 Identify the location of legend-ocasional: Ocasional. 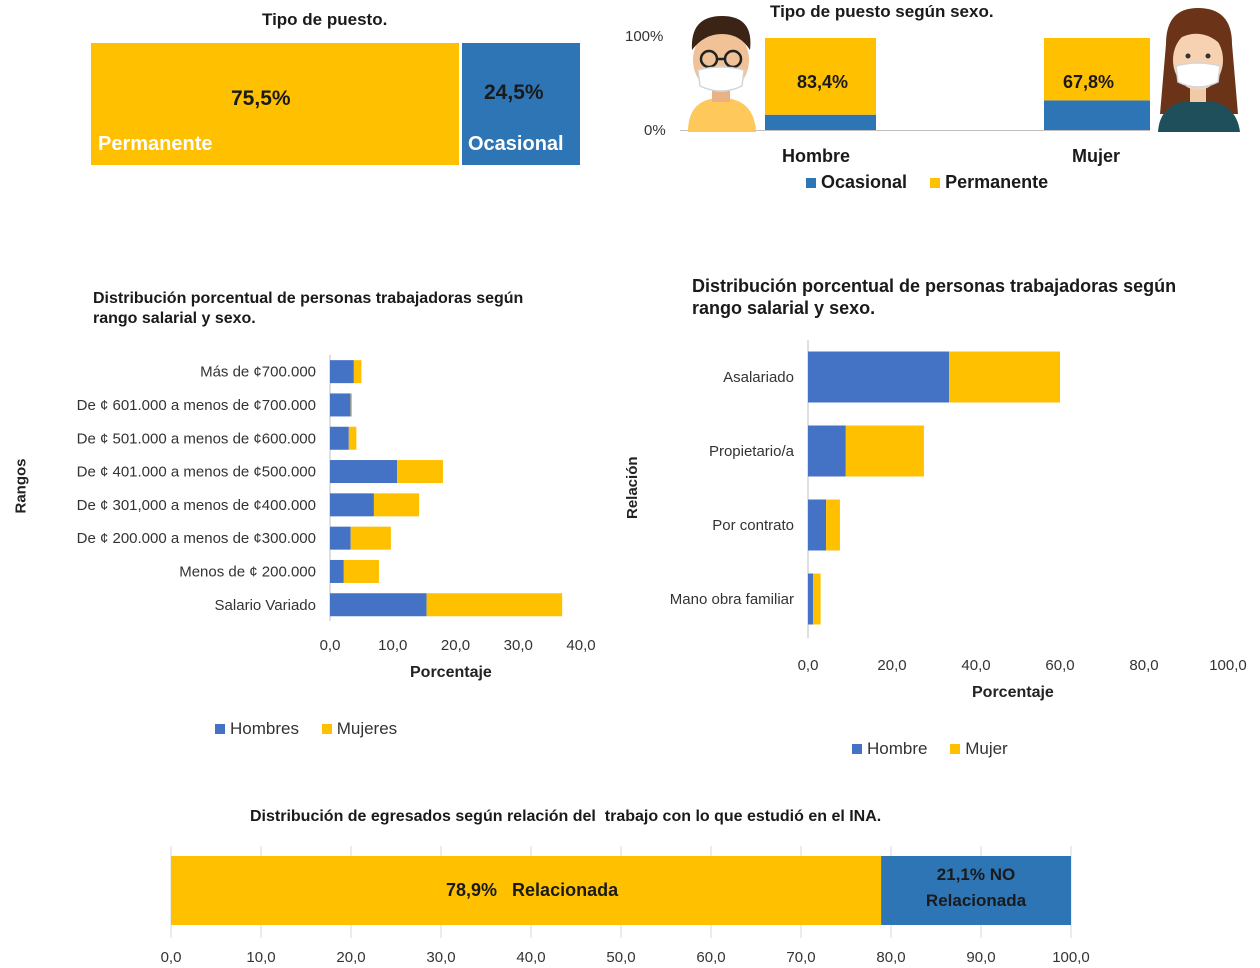
(856, 182).